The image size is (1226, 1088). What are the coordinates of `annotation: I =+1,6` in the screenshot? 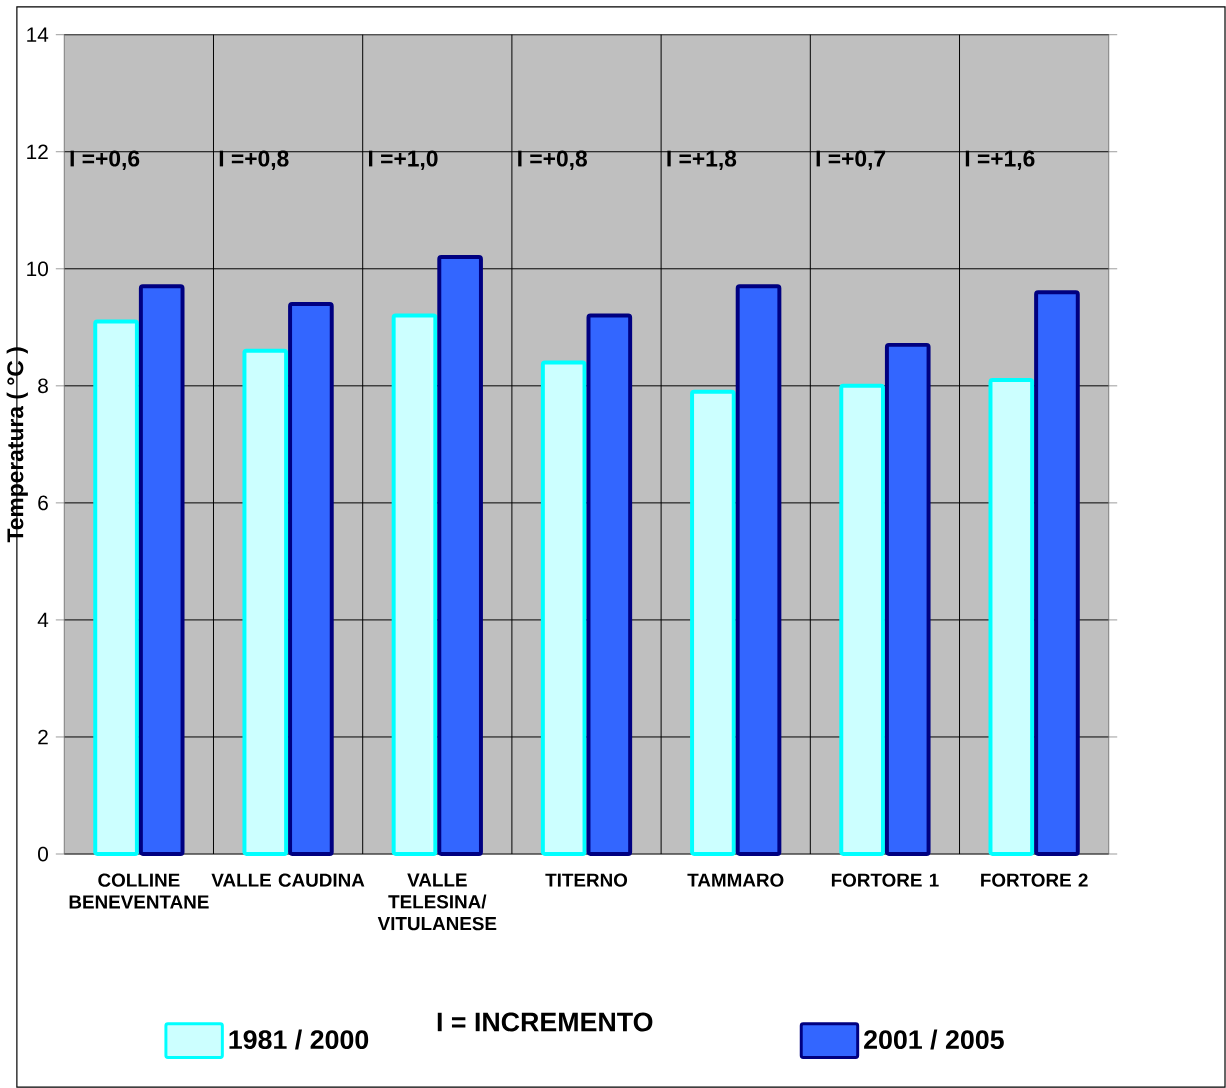 It's located at (1000, 160).